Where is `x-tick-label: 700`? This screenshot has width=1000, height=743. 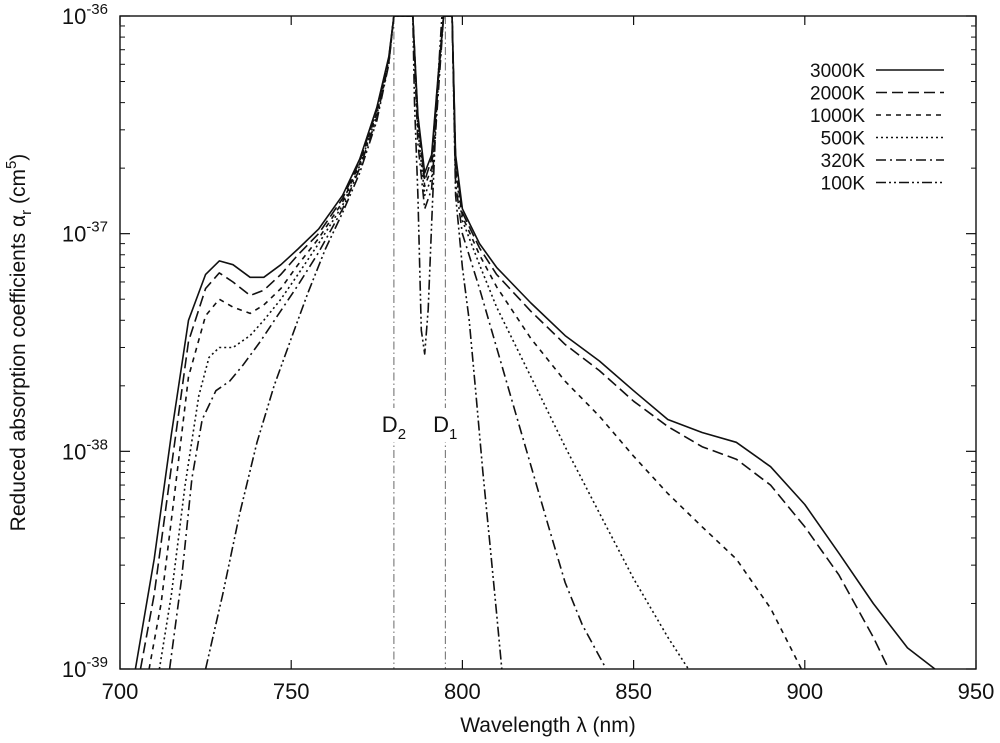
x-tick-label: 700 is located at coordinates (120, 691).